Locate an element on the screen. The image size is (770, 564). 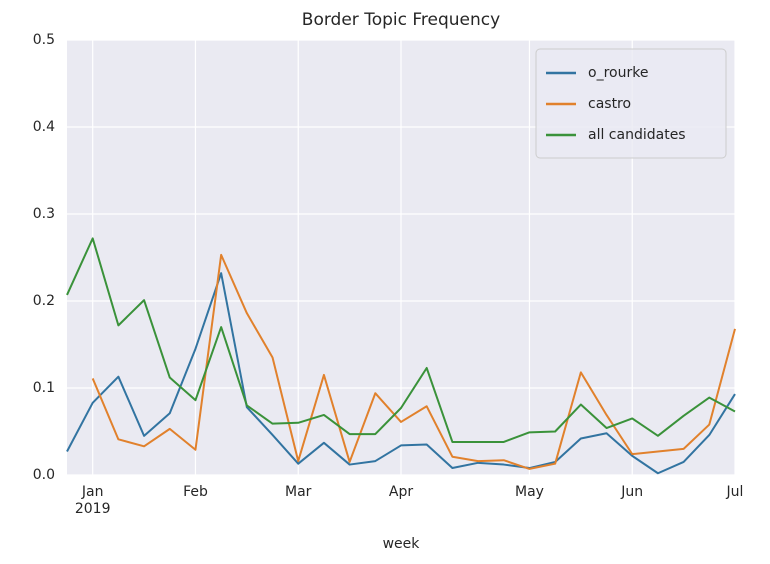
y-tick-label: 0.3 is located at coordinates (44, 214).